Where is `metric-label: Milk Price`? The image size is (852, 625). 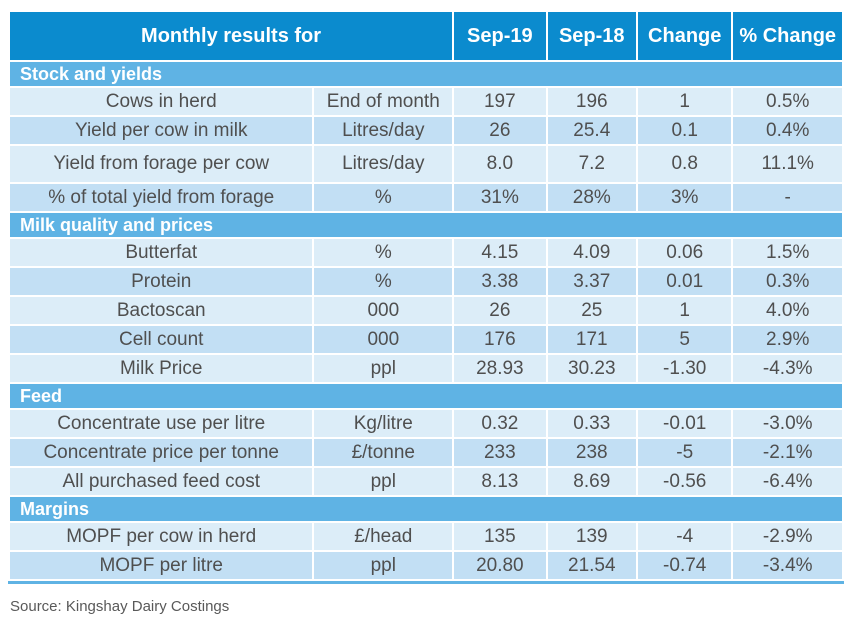
metric-label: Milk Price is located at coordinates (161, 368).